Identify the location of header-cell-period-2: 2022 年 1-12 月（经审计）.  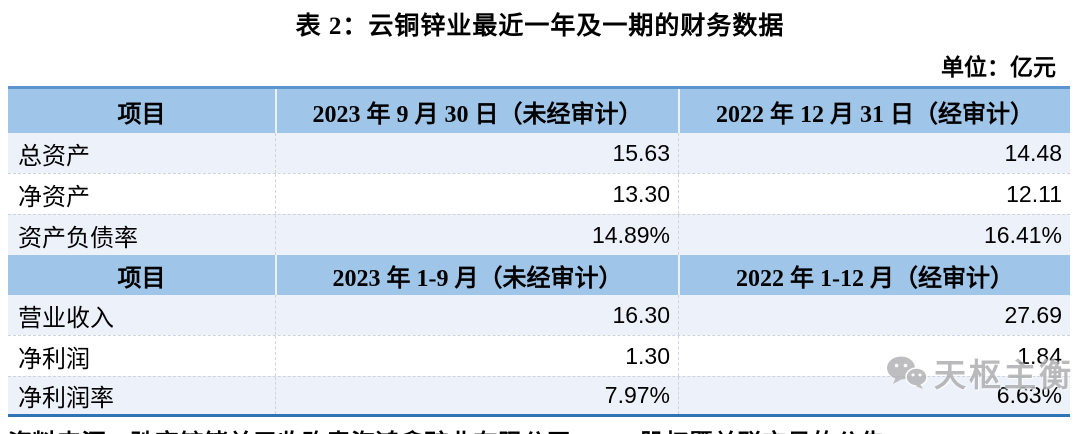
(874, 275).